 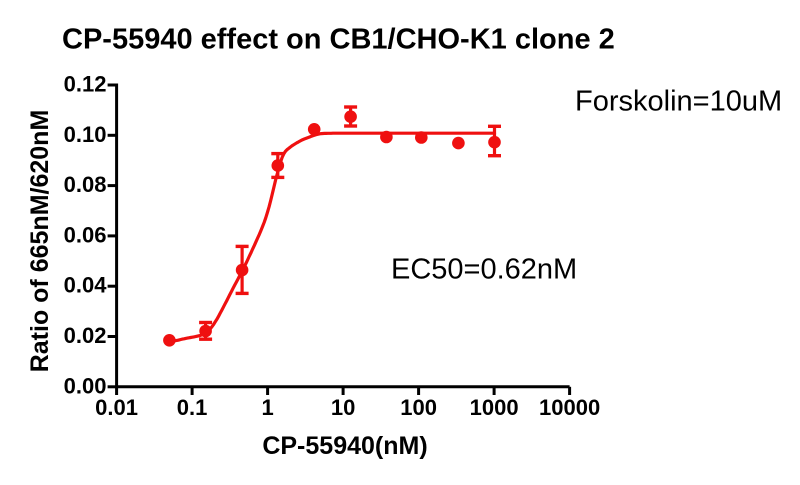 I want to click on svg-text: EC50=0.62nM, so click(x=484, y=270).